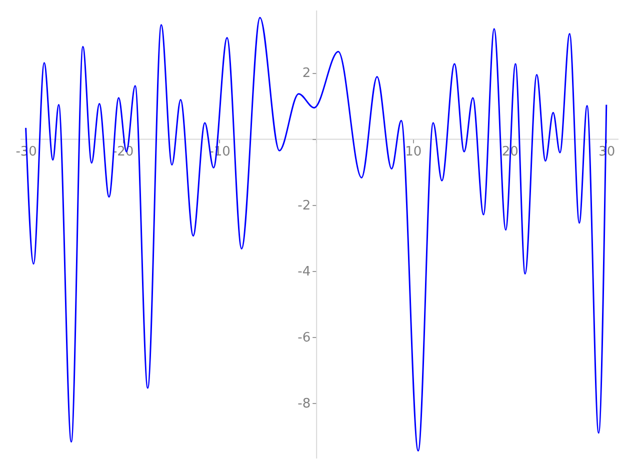 The image size is (627, 470). I want to click on y-tick-label: -6, so click(304, 338).